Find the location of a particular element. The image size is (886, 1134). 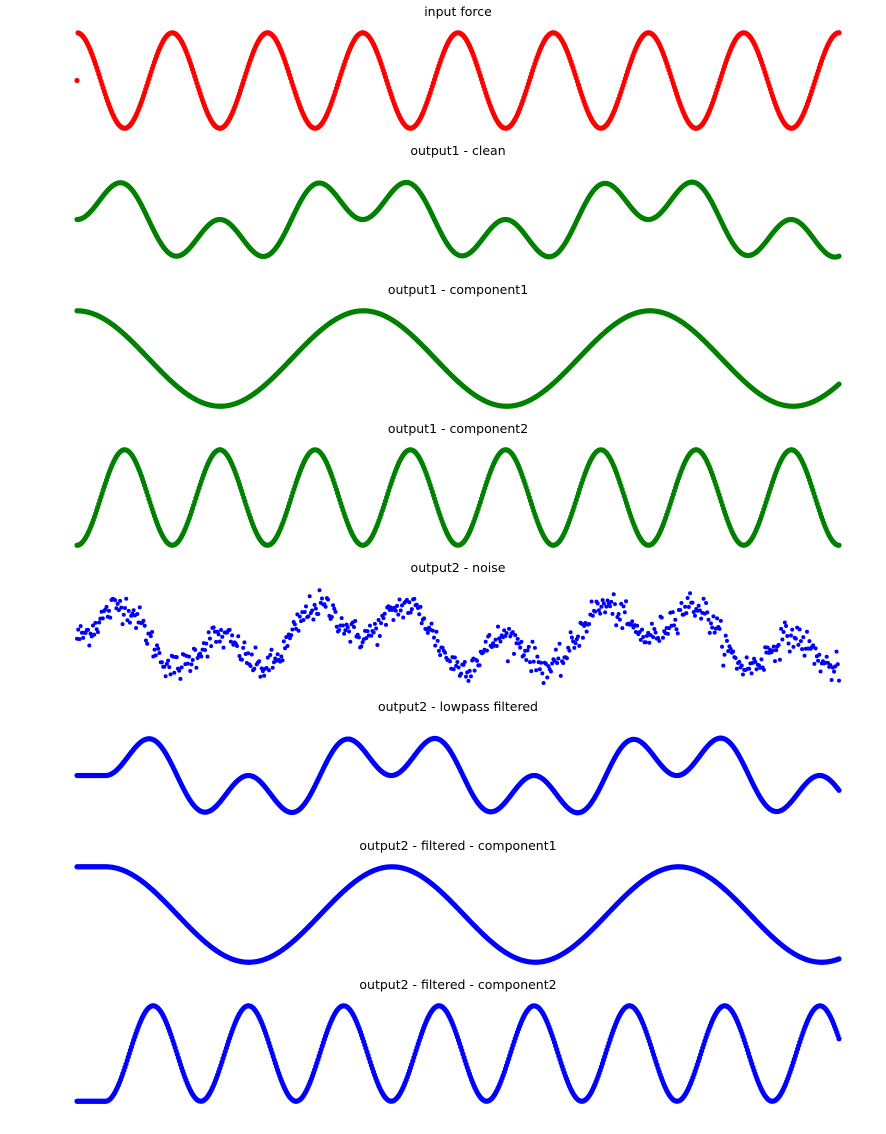

panel-title: output1 - component2 is located at coordinates (458, 428).